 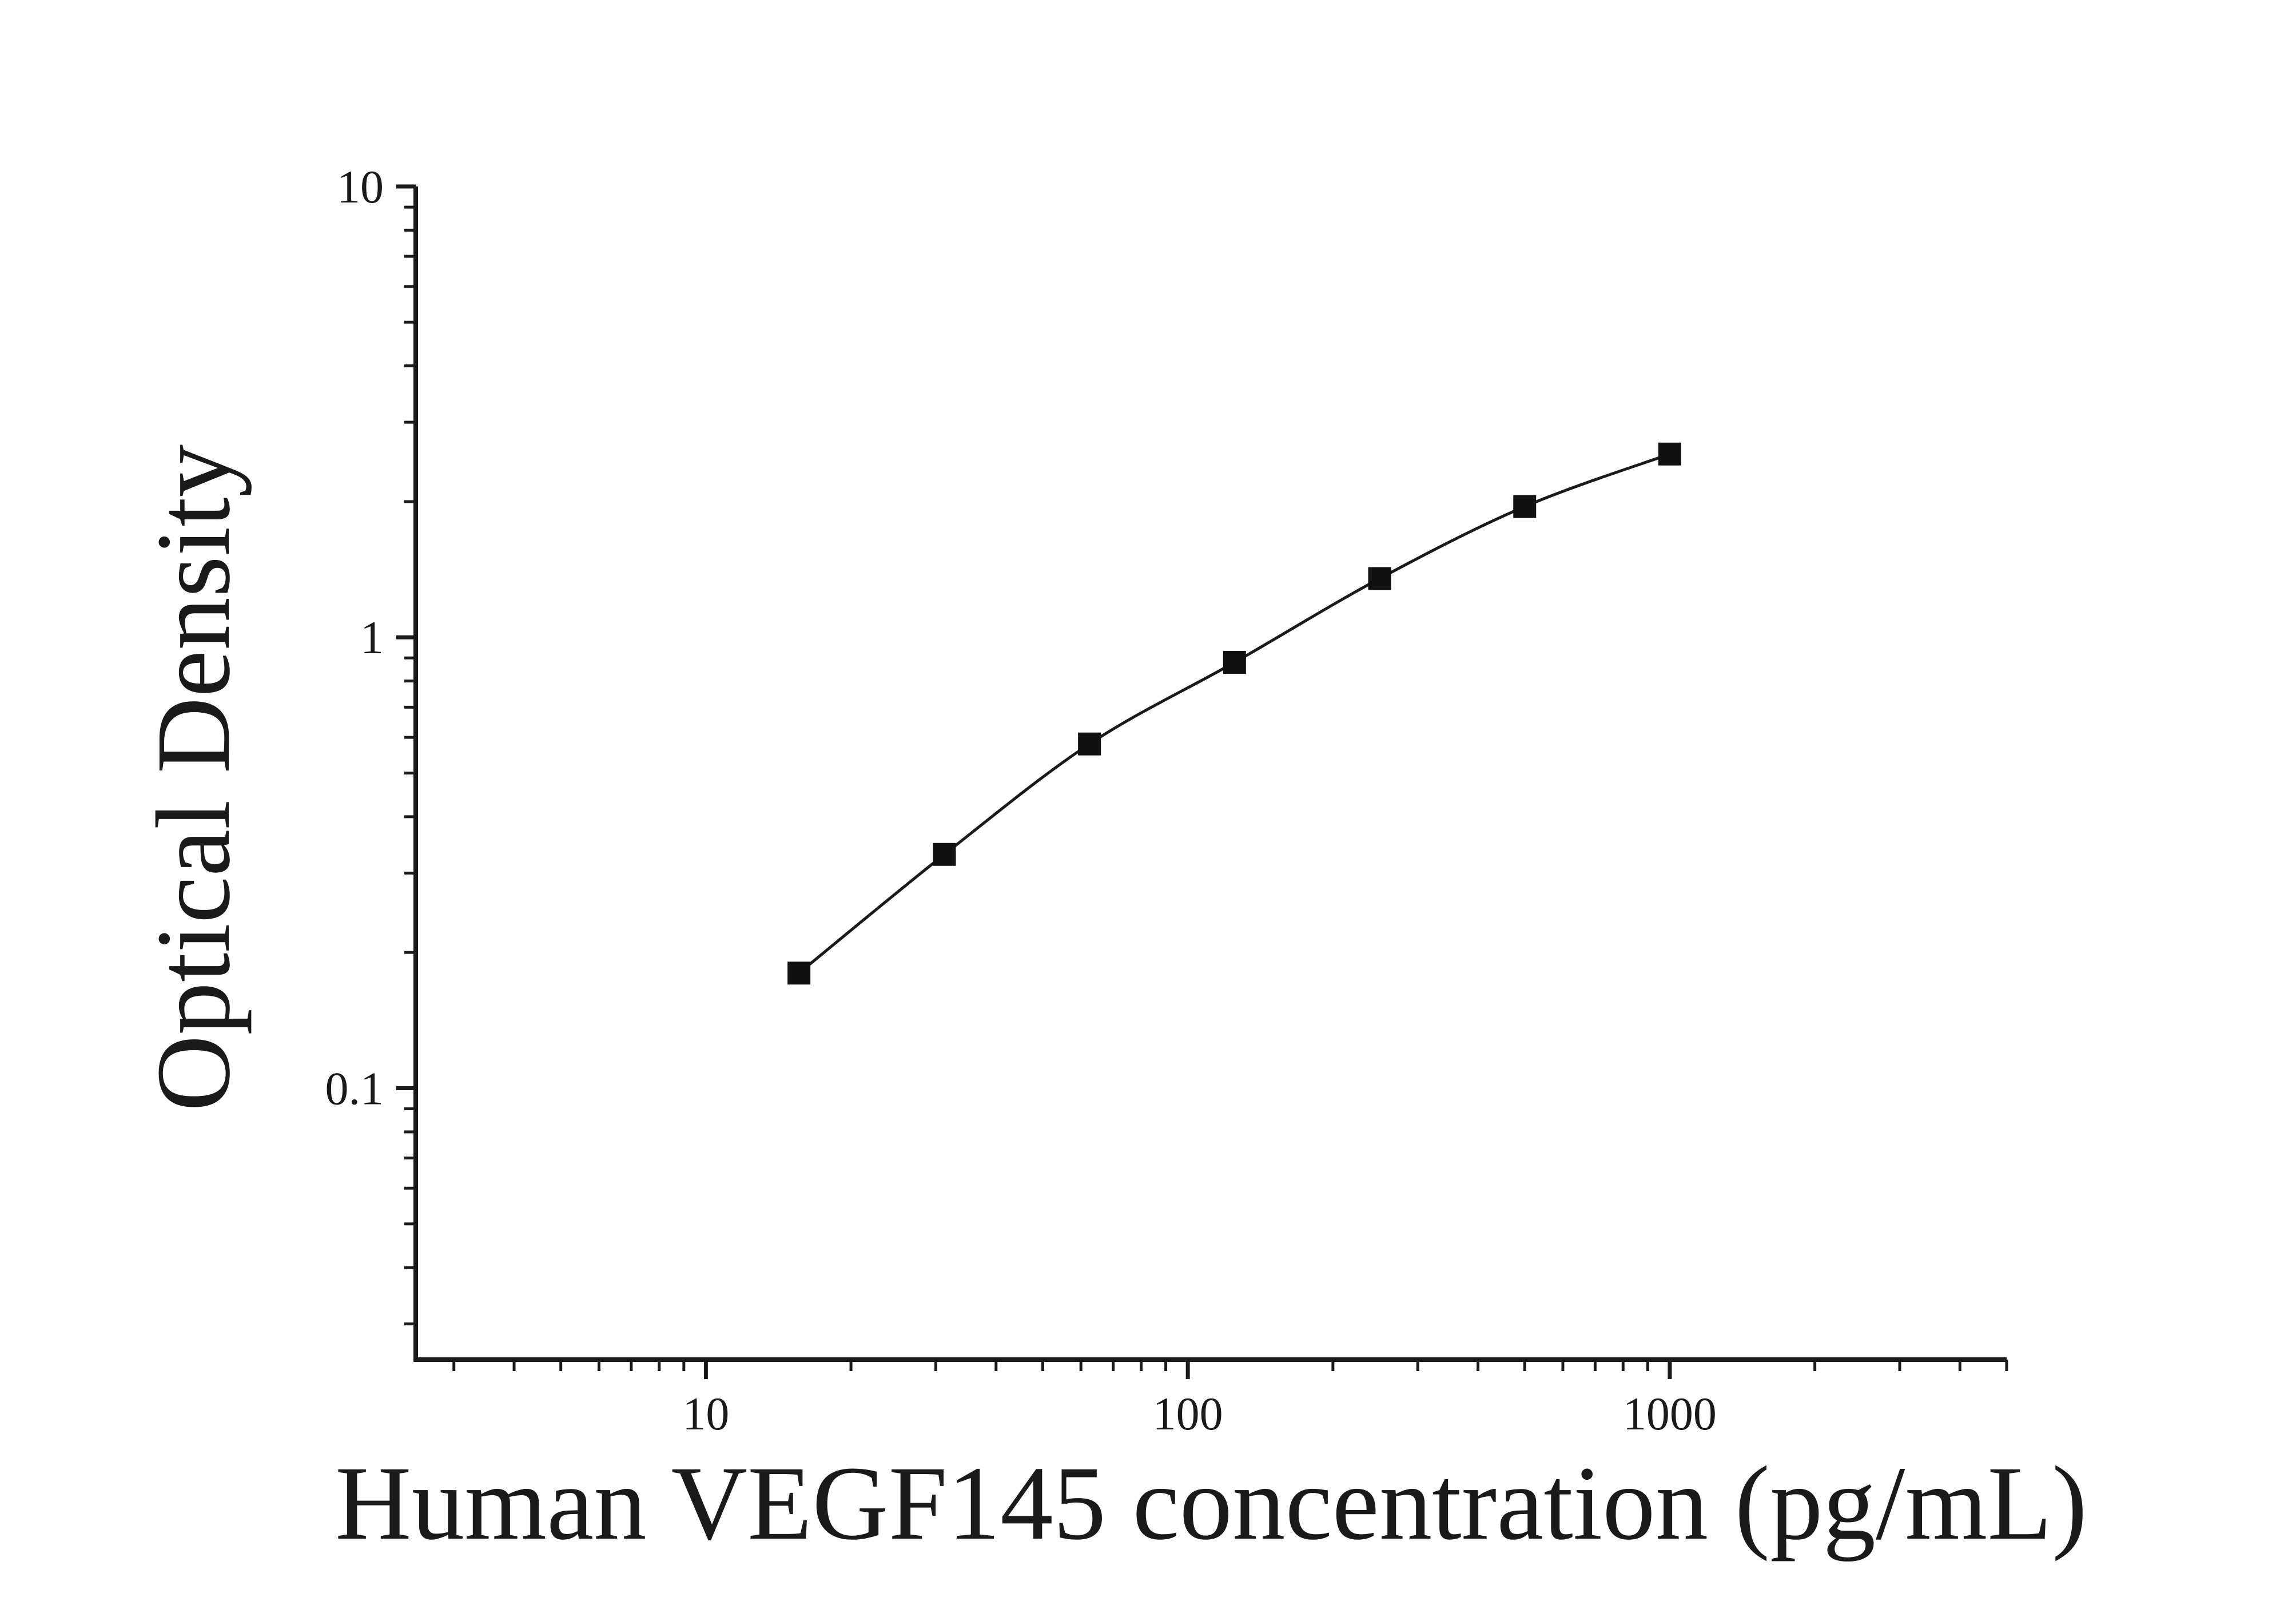 I want to click on y-axis-label: Optical Density, so click(x=194, y=777).